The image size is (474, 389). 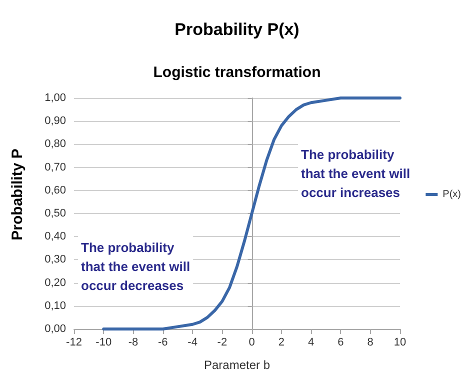 What do you see at coordinates (74, 342) in the screenshot?
I see `x-tick-label: -12` at bounding box center [74, 342].